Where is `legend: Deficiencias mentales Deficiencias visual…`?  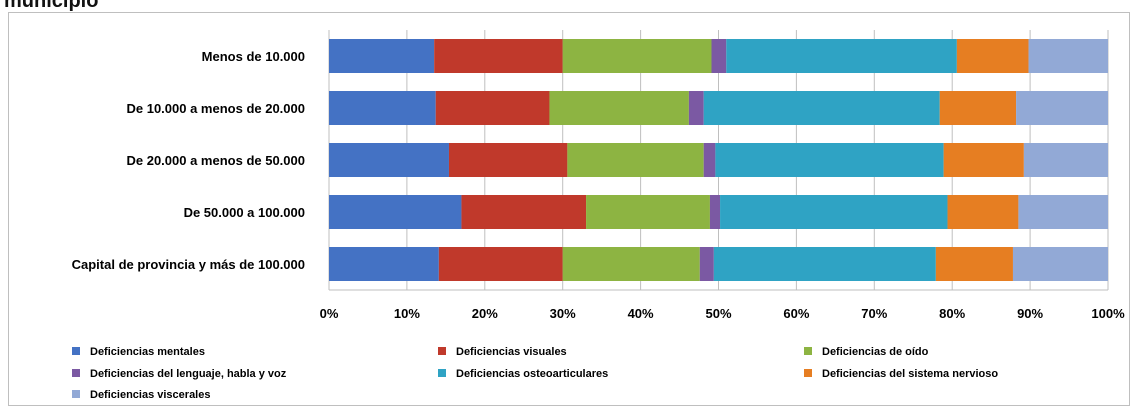
legend: Deficiencias mentales Deficiencias visual… is located at coordinates (535, 373).